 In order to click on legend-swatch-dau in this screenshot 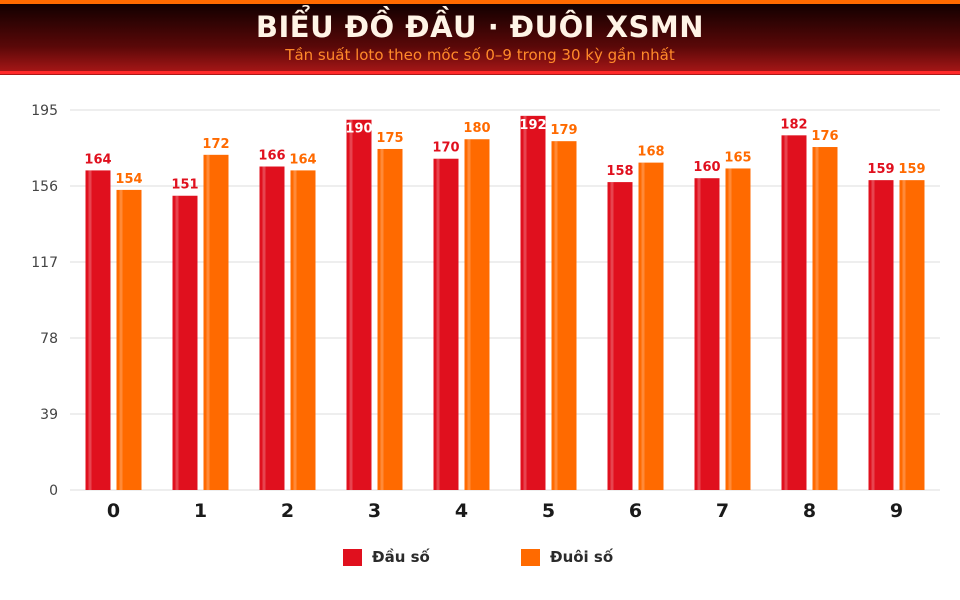, I will do `click(352, 557)`.